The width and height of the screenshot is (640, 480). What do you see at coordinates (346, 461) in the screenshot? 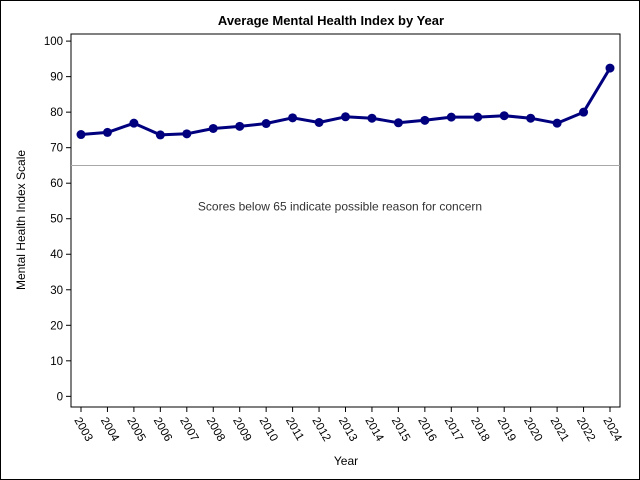
I see `x-axis-label: Year` at bounding box center [346, 461].